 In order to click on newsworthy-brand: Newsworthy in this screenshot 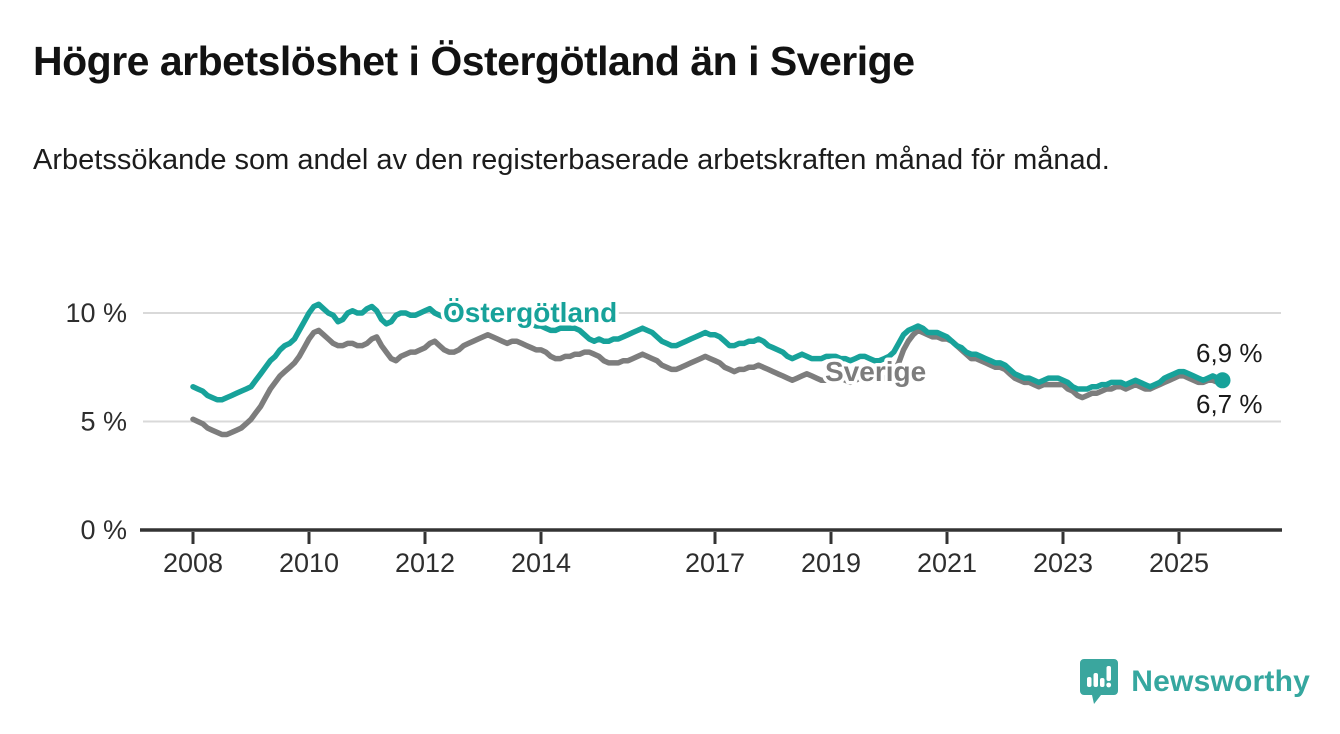, I will do `click(1194, 682)`.